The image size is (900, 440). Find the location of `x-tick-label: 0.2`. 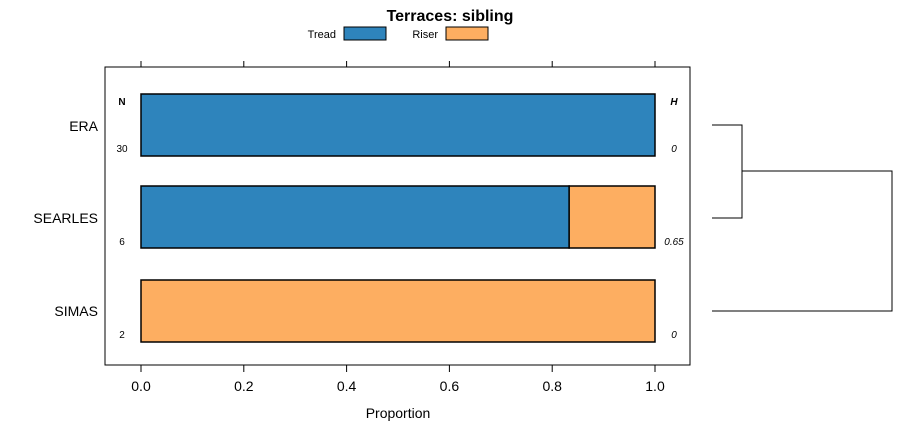

x-tick-label: 0.2 is located at coordinates (244, 386).